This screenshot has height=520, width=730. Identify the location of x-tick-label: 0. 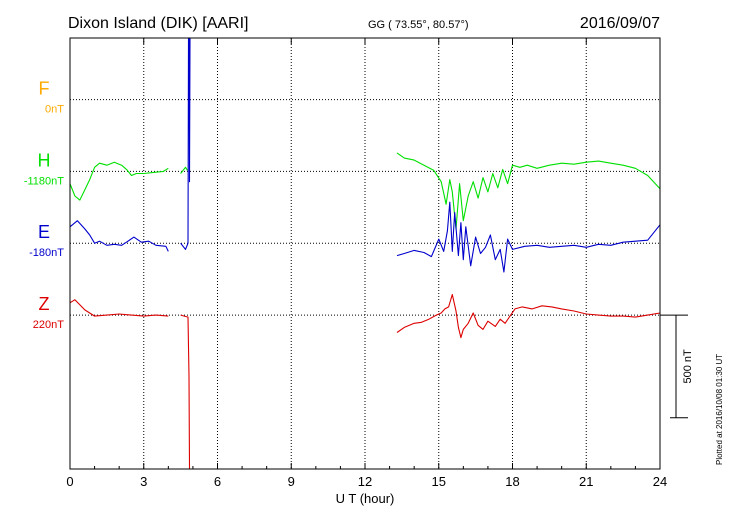
(69, 481).